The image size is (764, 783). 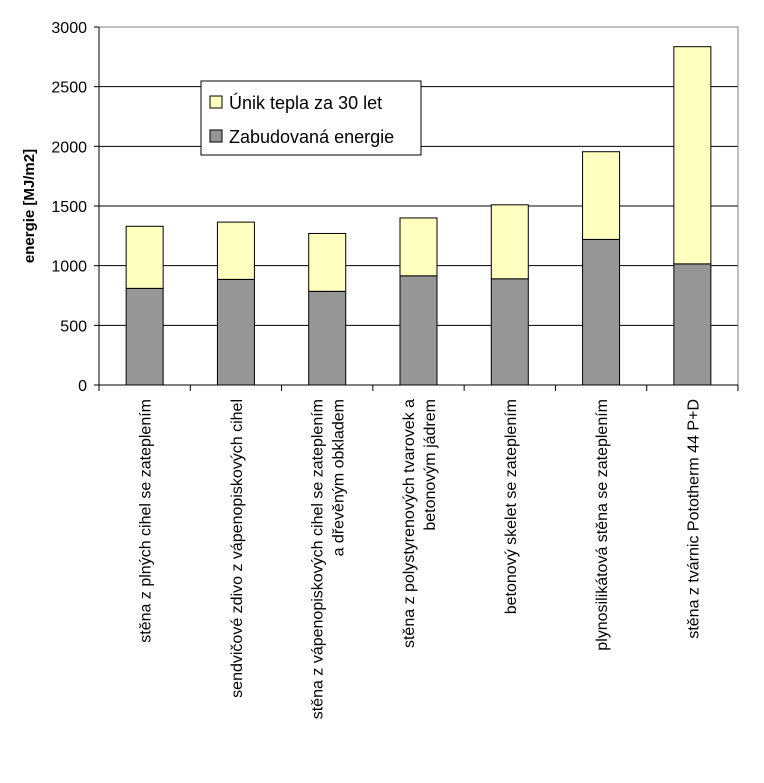 What do you see at coordinates (311, 137) in the screenshot?
I see `legend-label: Zabudovaná energie` at bounding box center [311, 137].